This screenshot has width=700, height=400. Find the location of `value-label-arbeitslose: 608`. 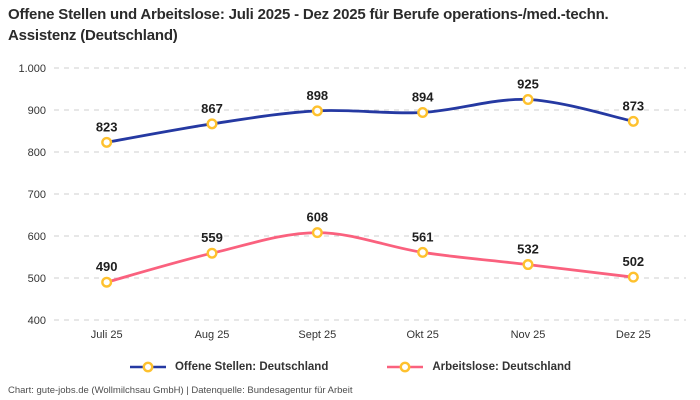

value-label-arbeitslose: 608 is located at coordinates (317, 217).